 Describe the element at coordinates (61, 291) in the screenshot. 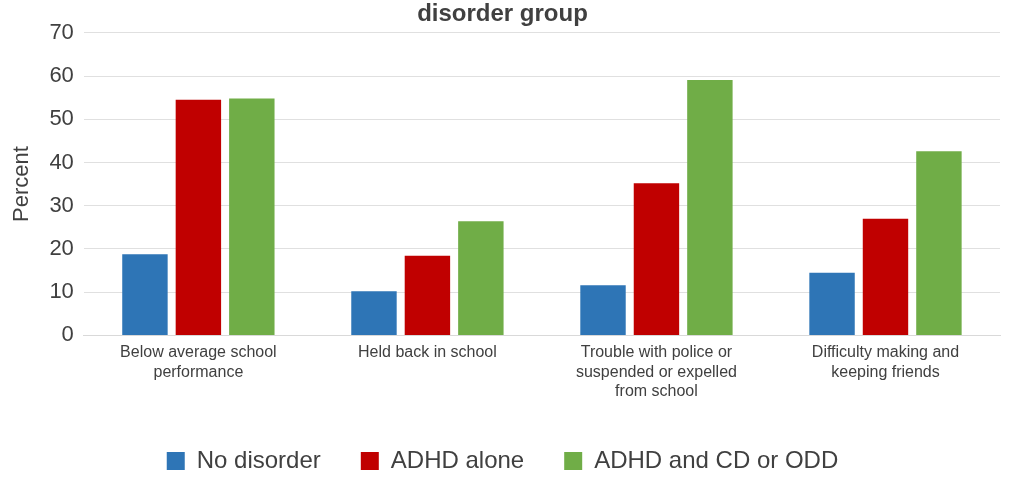

I see `y-tick-label: 10` at that location.